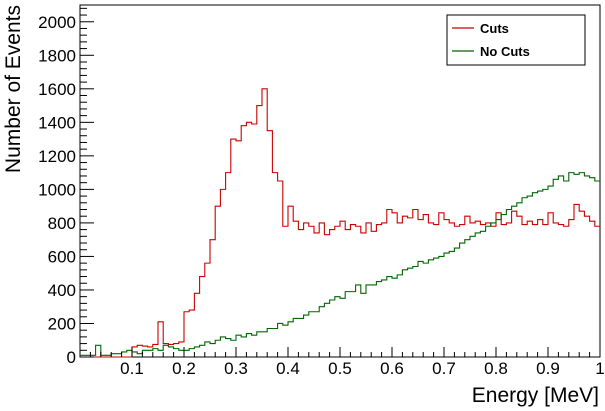 The height and width of the screenshot is (411, 605). I want to click on y-tick-label: 400, so click(62, 290).